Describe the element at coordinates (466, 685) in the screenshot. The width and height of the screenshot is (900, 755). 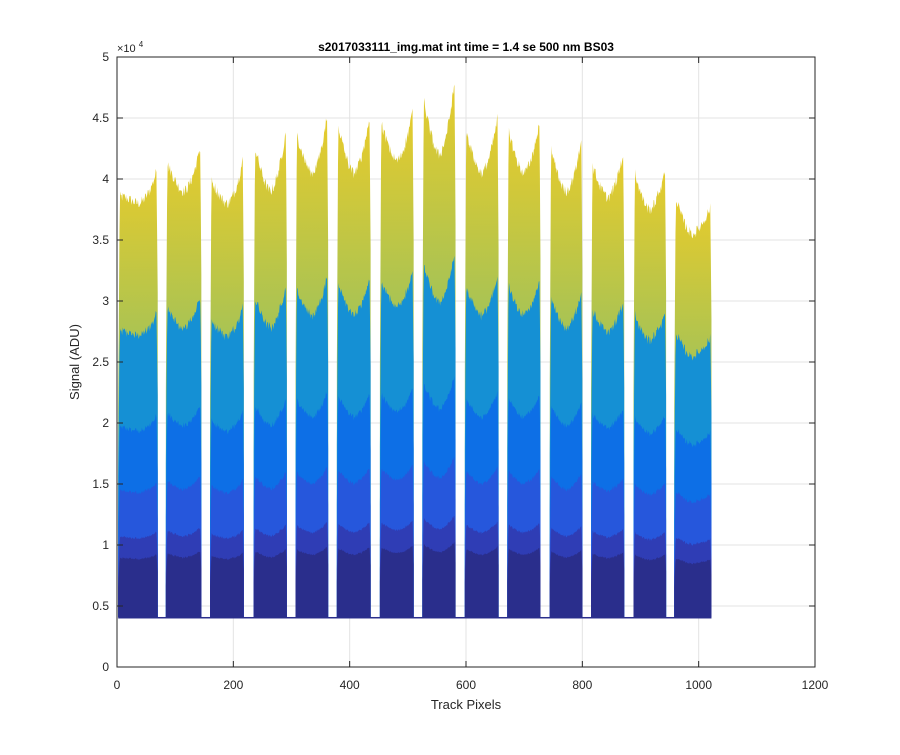
I see `x-tick-label: 600` at that location.